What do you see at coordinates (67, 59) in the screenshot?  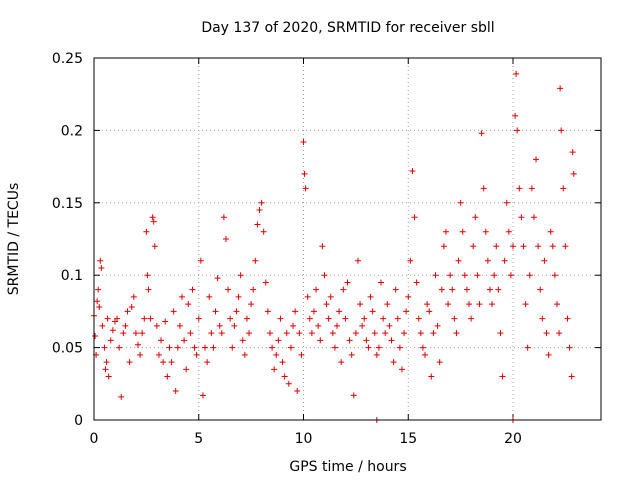 I see `y-tick-label: 0.25` at bounding box center [67, 59].